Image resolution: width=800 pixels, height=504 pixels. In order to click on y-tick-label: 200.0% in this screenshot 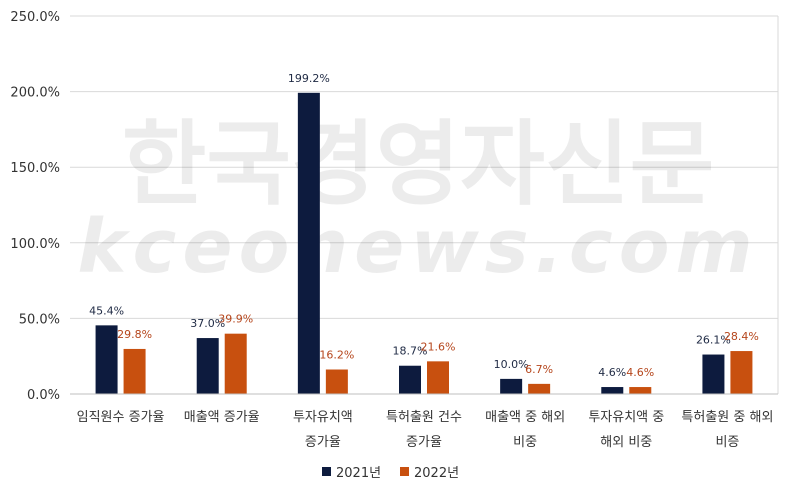, I will do `click(35, 93)`.